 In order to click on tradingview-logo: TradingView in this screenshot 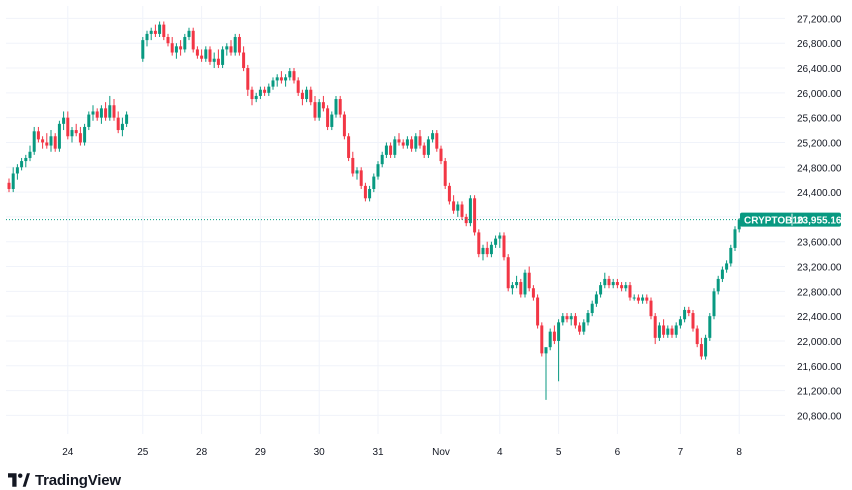, I will do `click(64, 480)`.